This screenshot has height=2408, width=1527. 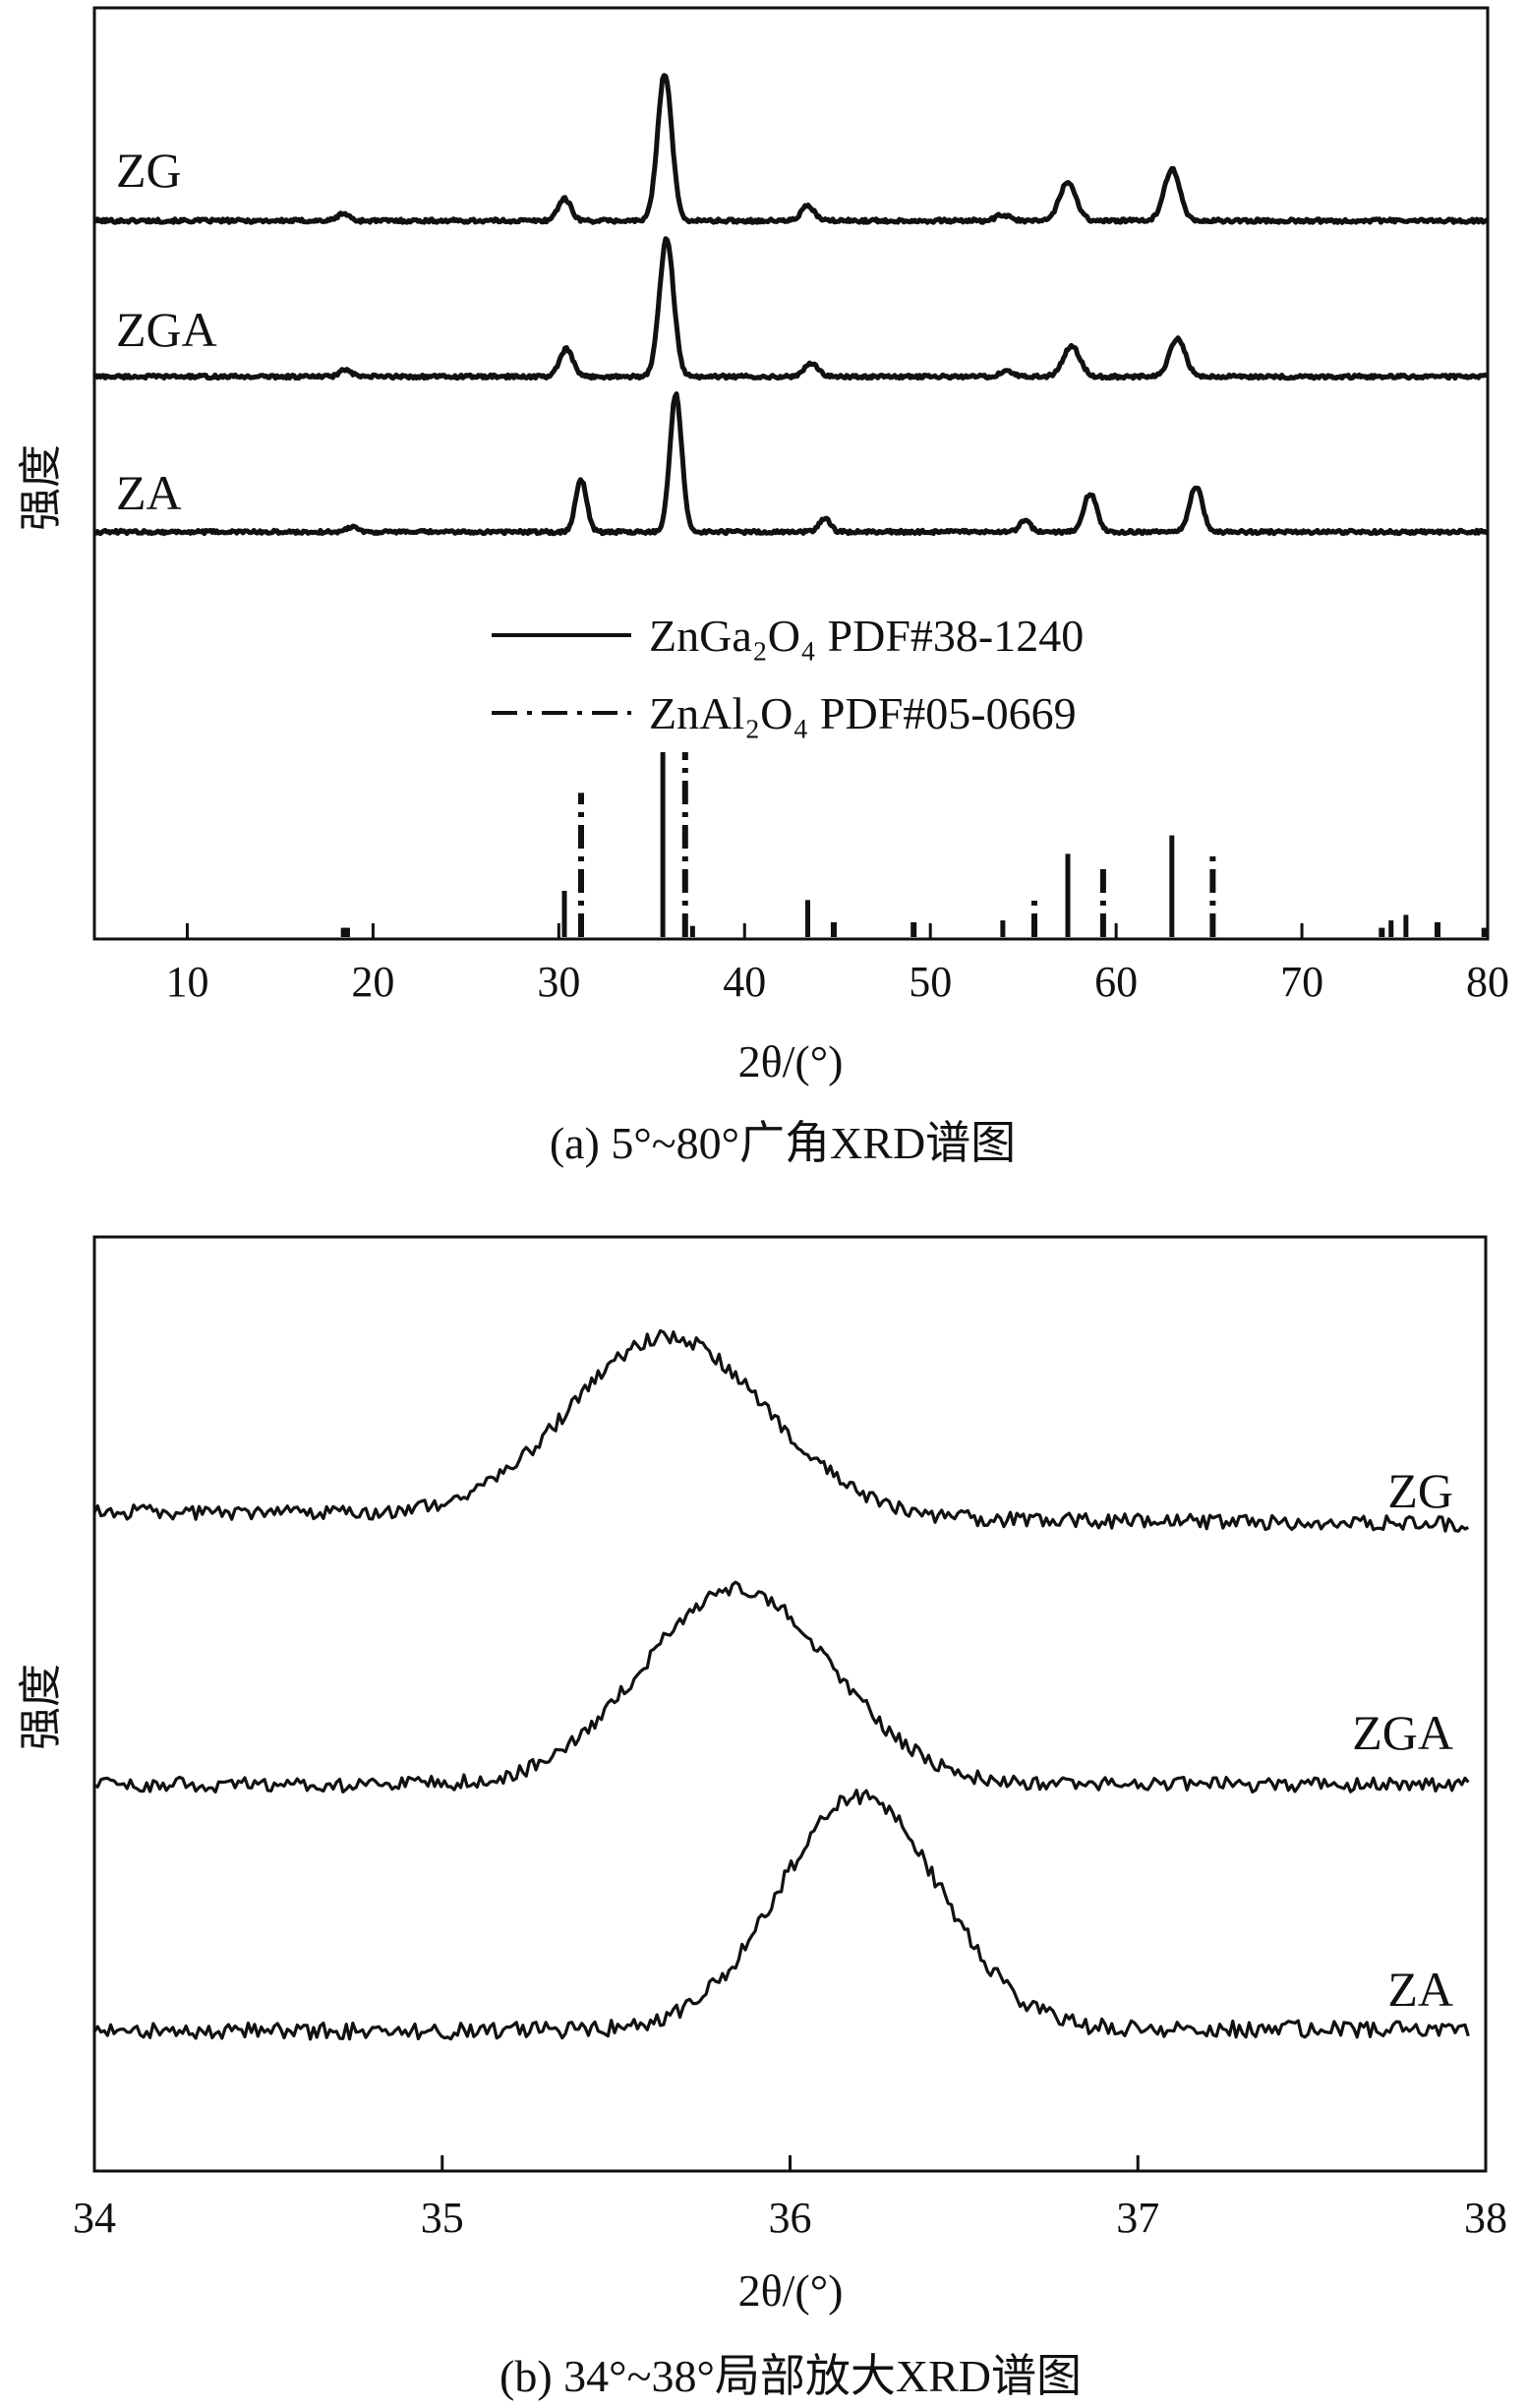 I want to click on x-tick-label-b-38: 38, so click(x=1486, y=2218).